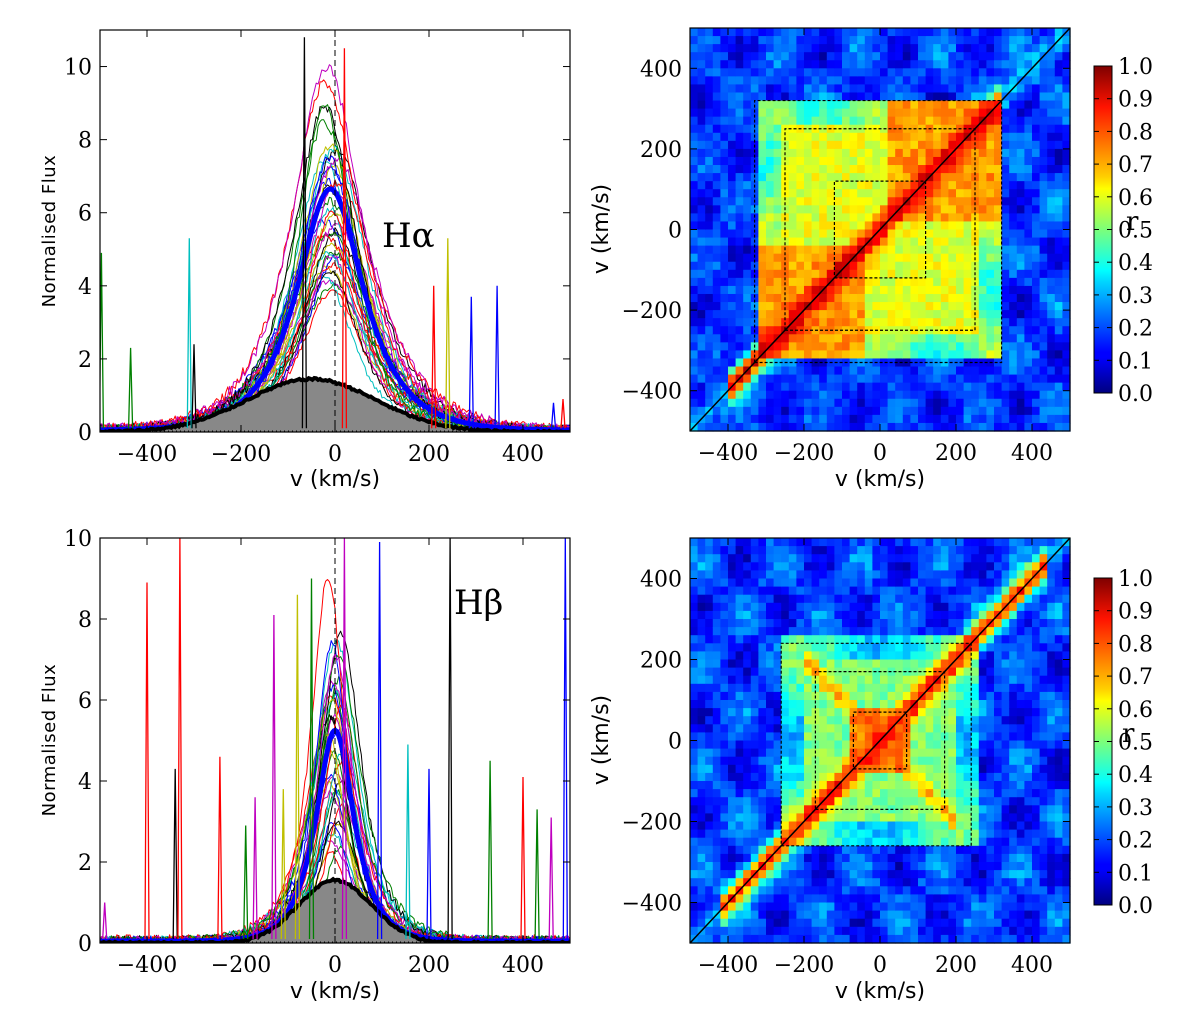 The width and height of the screenshot is (1200, 1018). What do you see at coordinates (1135, 165) in the screenshot?
I see `halpha-corr-cb-tick-label: 0.7` at bounding box center [1135, 165].